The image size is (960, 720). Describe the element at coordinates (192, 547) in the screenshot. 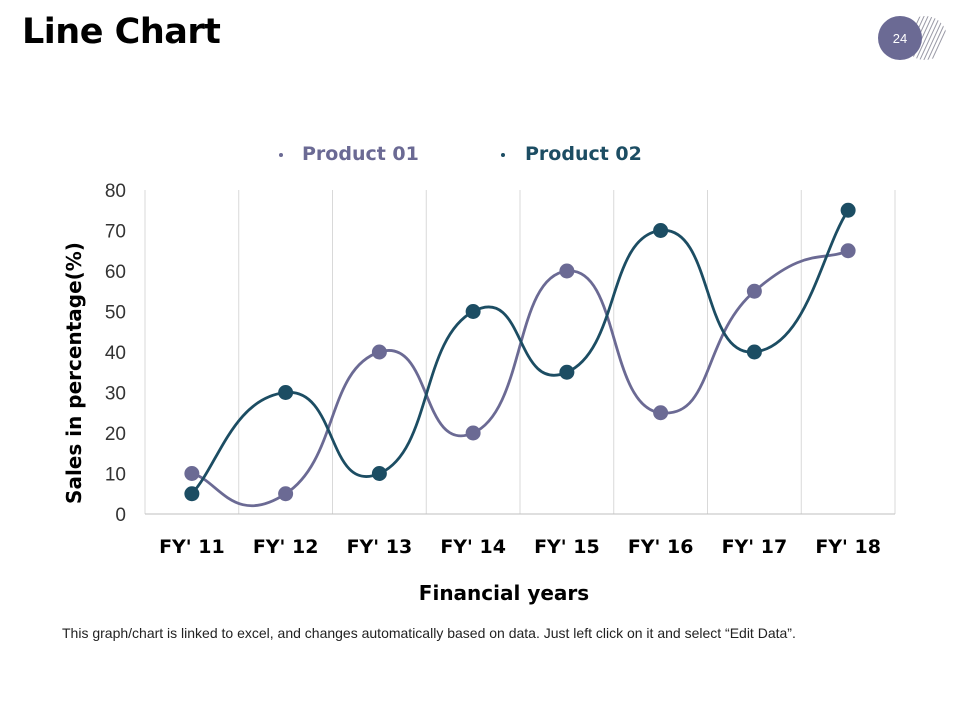

I see `x-tick-label: FY' 11` at that location.